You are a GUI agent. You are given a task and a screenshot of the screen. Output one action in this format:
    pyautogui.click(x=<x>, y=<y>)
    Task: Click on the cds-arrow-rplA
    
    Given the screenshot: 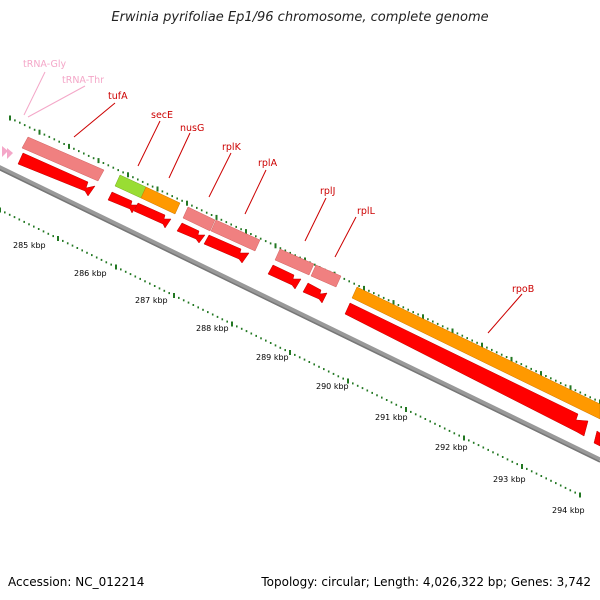 What is the action you would take?
    pyautogui.click(x=226, y=249)
    